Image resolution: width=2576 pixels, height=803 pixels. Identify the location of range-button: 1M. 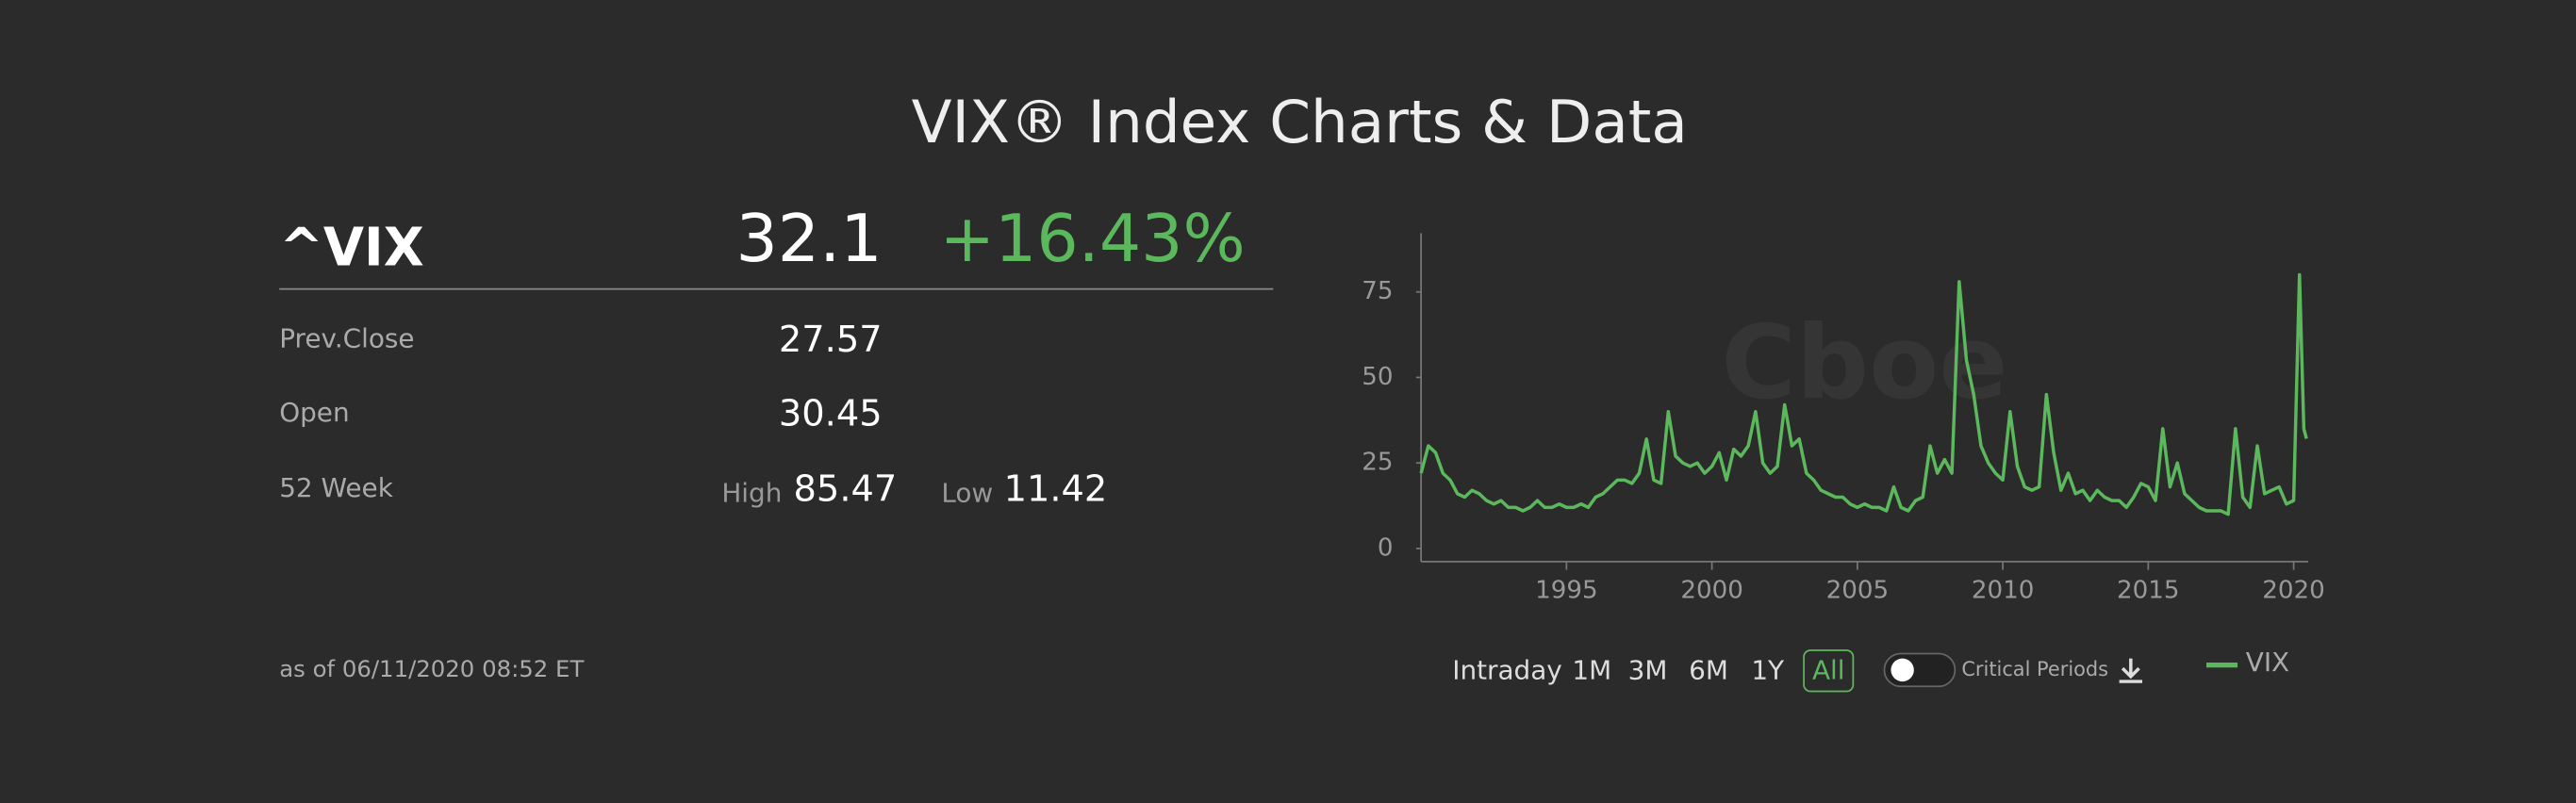
(1591, 670).